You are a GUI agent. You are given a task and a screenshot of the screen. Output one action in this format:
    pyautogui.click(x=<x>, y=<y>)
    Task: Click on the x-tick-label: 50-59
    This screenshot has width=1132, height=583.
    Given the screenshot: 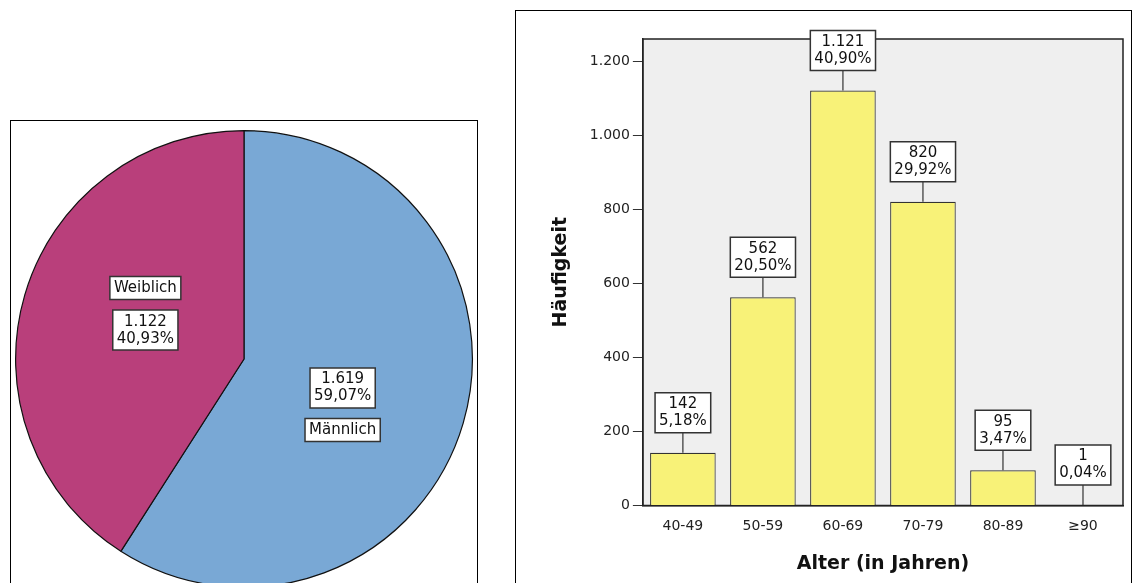 What is the action you would take?
    pyautogui.click(x=763, y=525)
    